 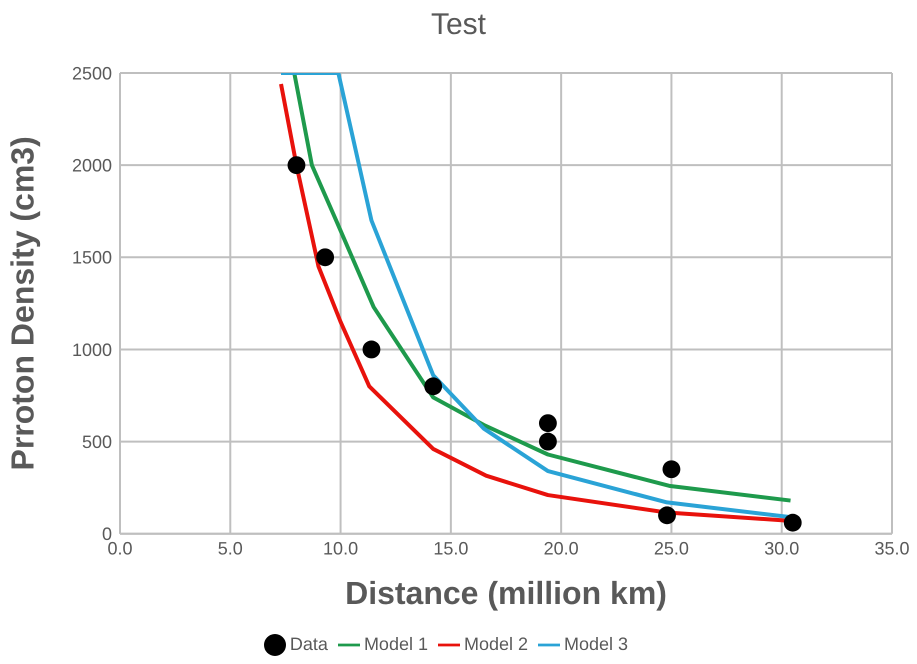 What do you see at coordinates (496, 644) in the screenshot?
I see `legend-label: Model 2` at bounding box center [496, 644].